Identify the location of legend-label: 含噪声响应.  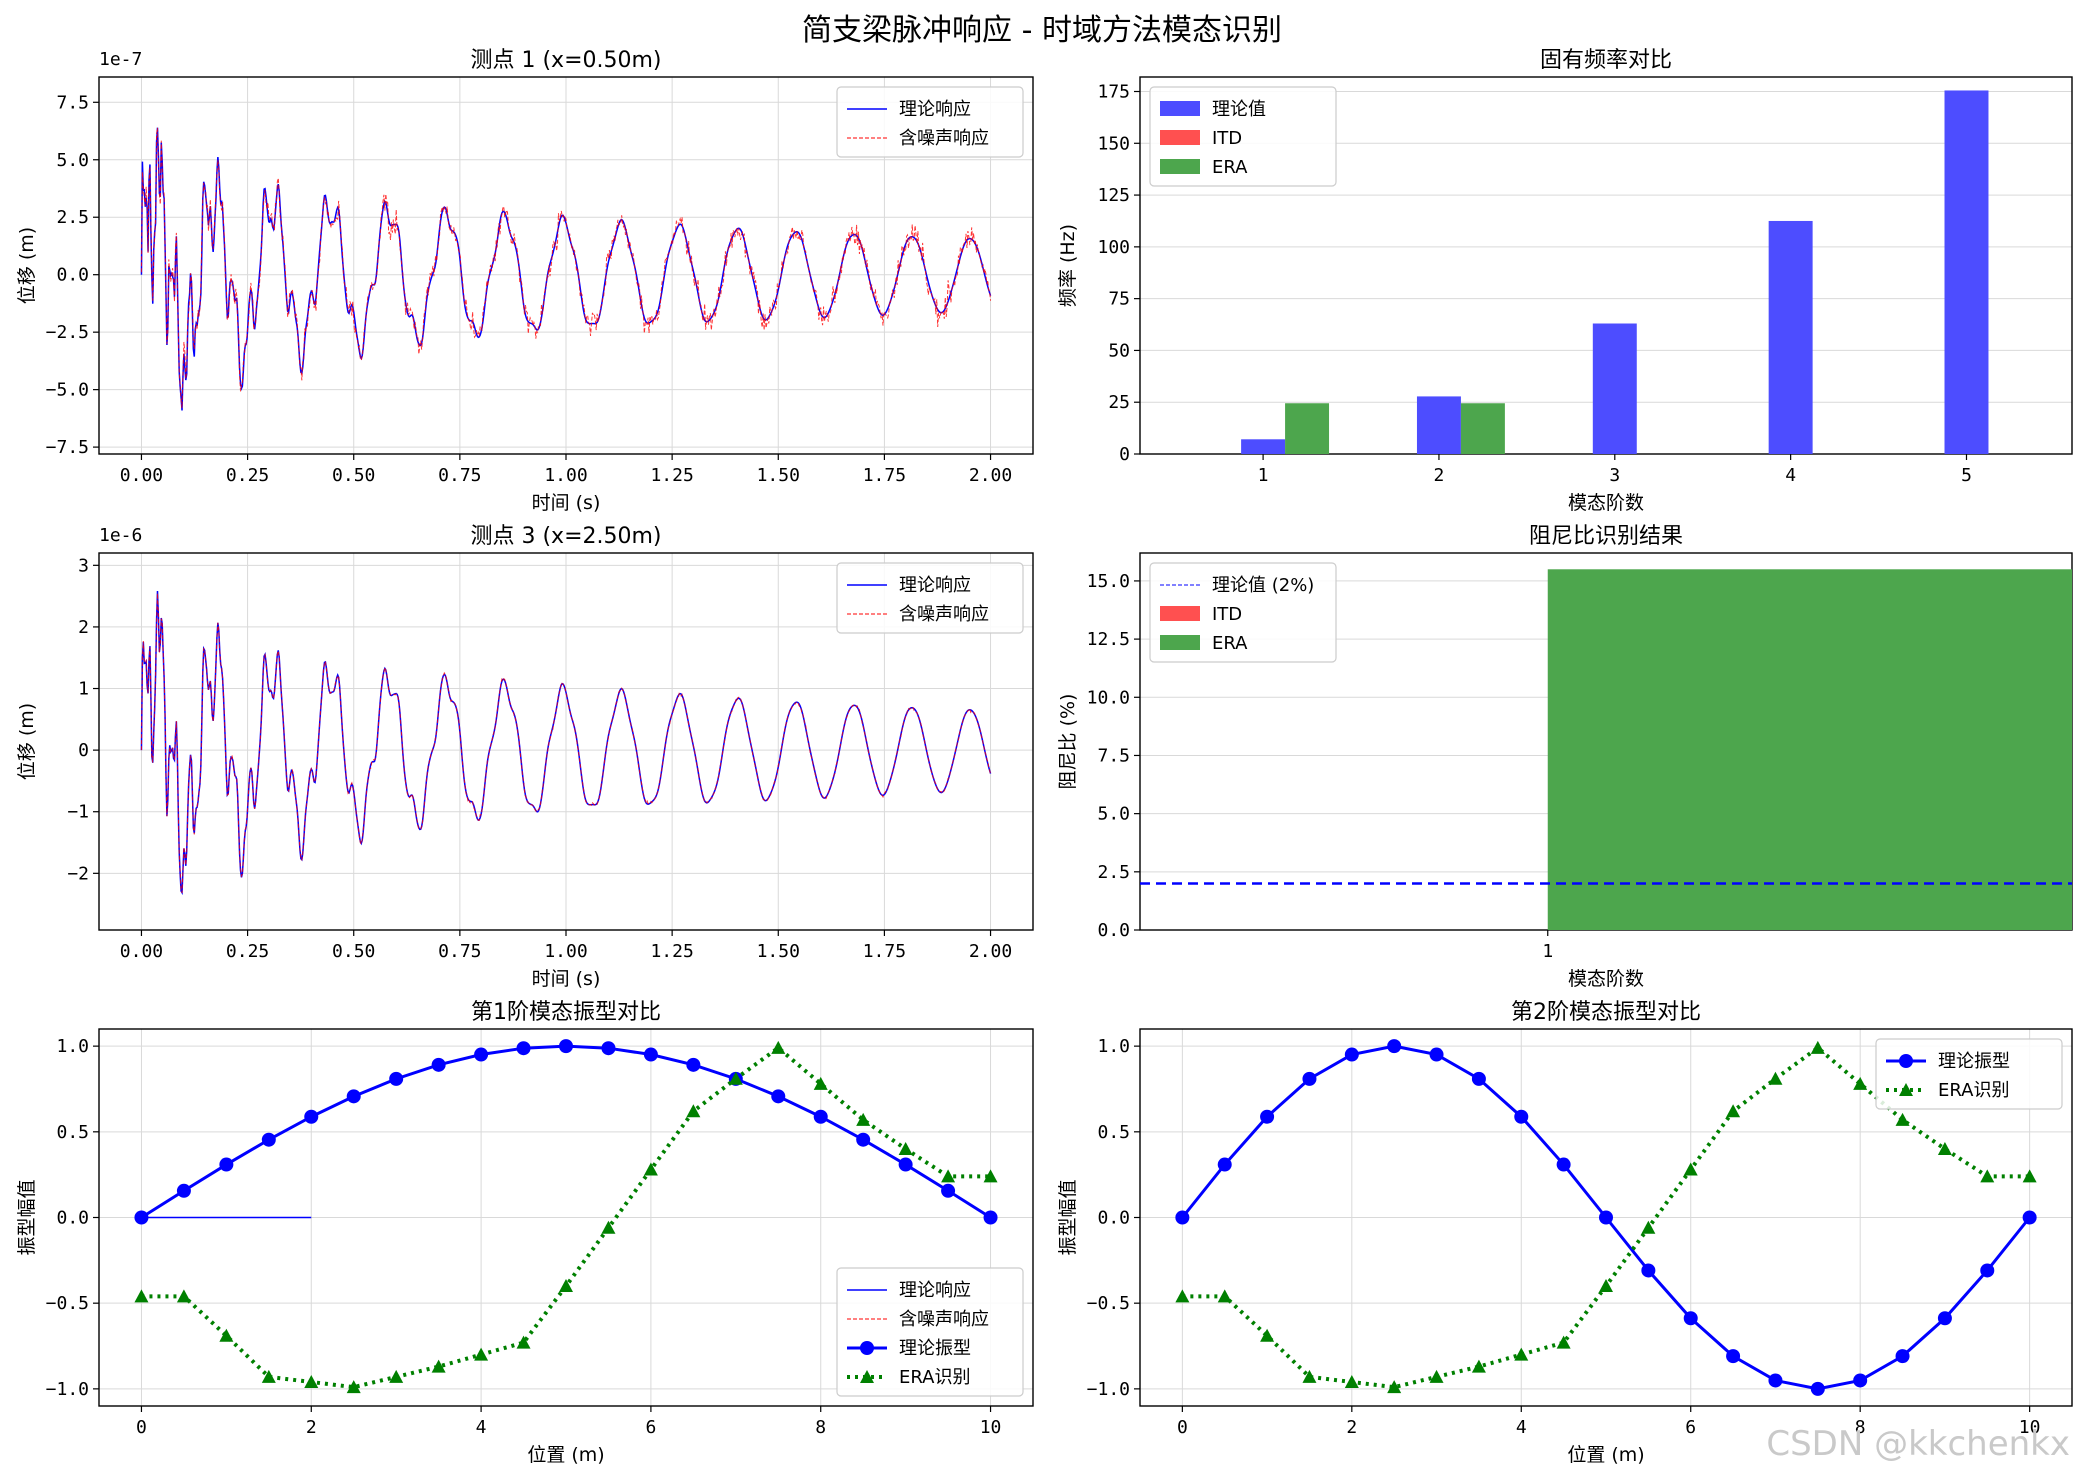
(944, 614).